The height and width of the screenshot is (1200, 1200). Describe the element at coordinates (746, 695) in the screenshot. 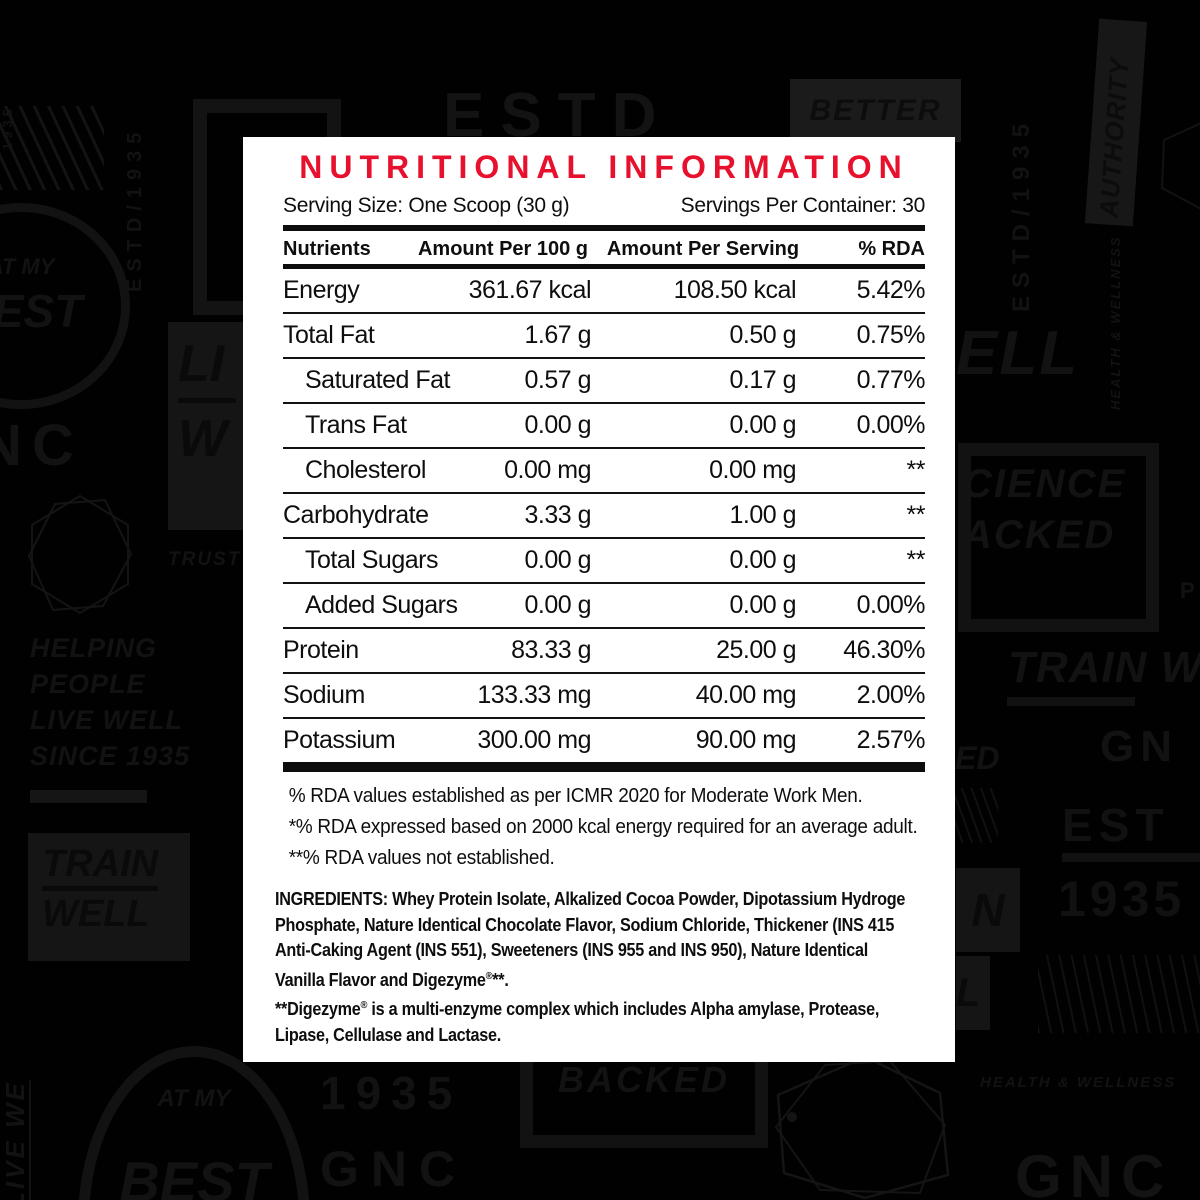

I see `amount-per-serving: 40.00 mg` at that location.